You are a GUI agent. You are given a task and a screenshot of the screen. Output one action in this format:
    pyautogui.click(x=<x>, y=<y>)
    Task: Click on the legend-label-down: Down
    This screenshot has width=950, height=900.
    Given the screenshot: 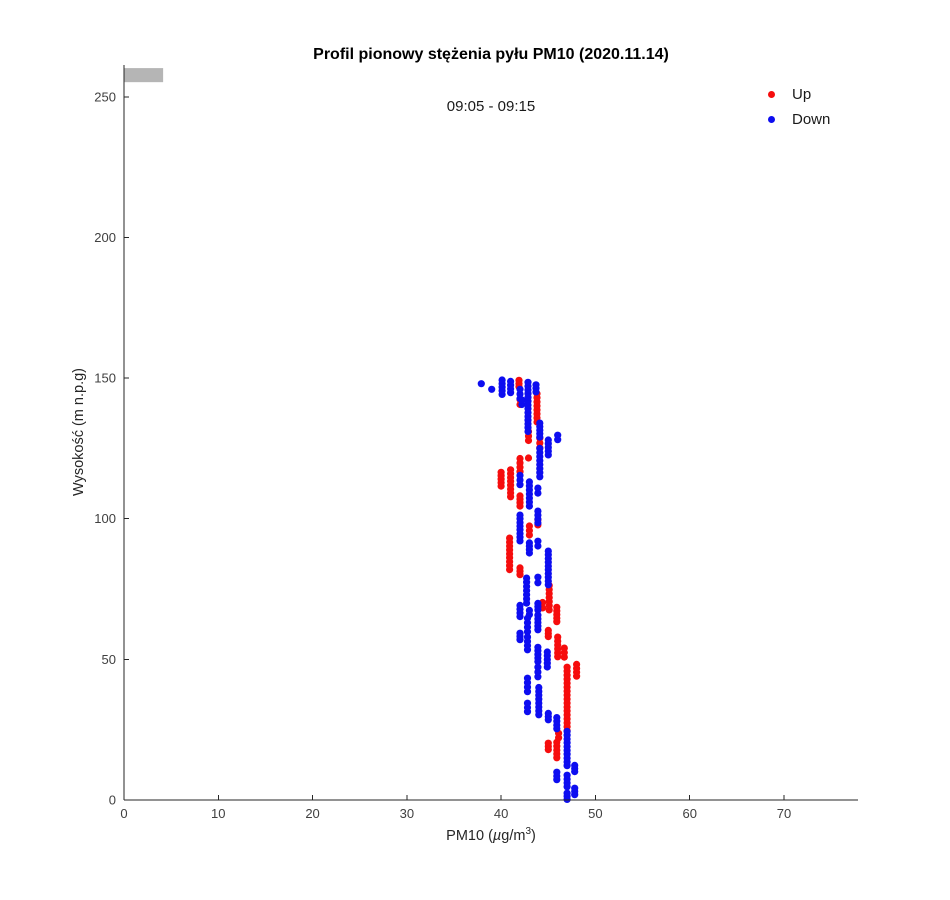 What is the action you would take?
    pyautogui.click(x=811, y=119)
    